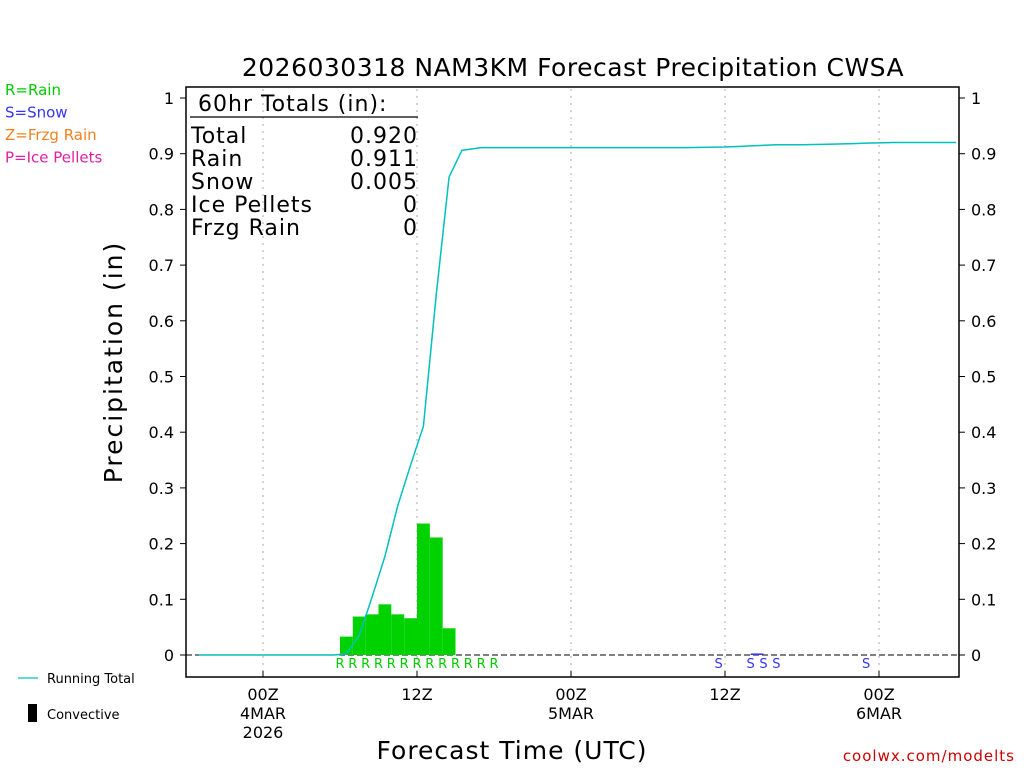 This screenshot has width=1024, height=768. Describe the element at coordinates (161, 321) in the screenshot. I see `y-tick-label-left: 0.6` at that location.